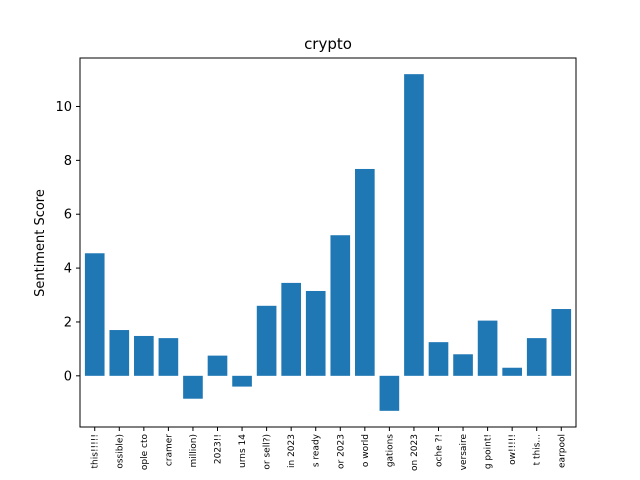 The height and width of the screenshot is (480, 640). What do you see at coordinates (68, 269) in the screenshot?
I see `y-tick-label: 4` at bounding box center [68, 269].